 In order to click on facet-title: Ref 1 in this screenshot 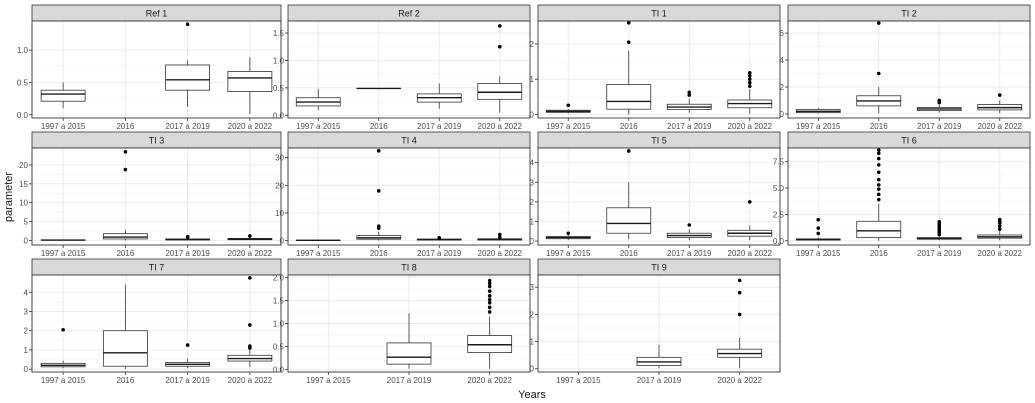, I will do `click(157, 14)`.